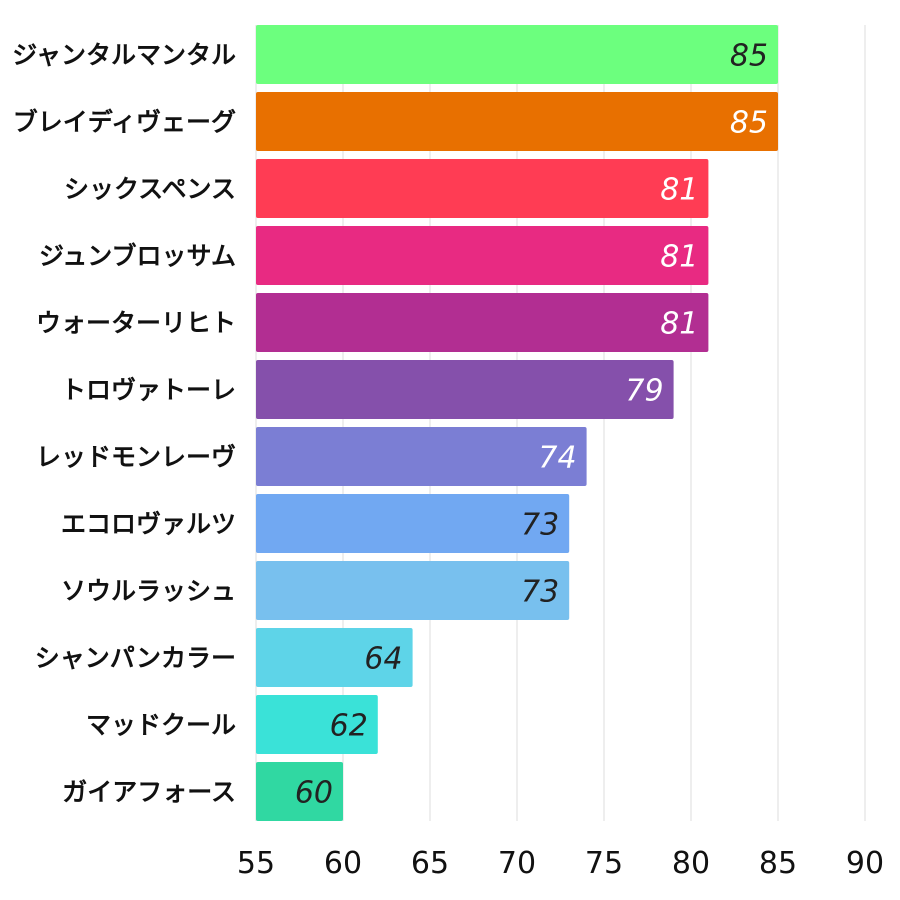 Image resolution: width=900 pixels, height=900 pixels. What do you see at coordinates (137, 256) in the screenshot?
I see `category-label-3: ジュンブロッサム` at bounding box center [137, 256].